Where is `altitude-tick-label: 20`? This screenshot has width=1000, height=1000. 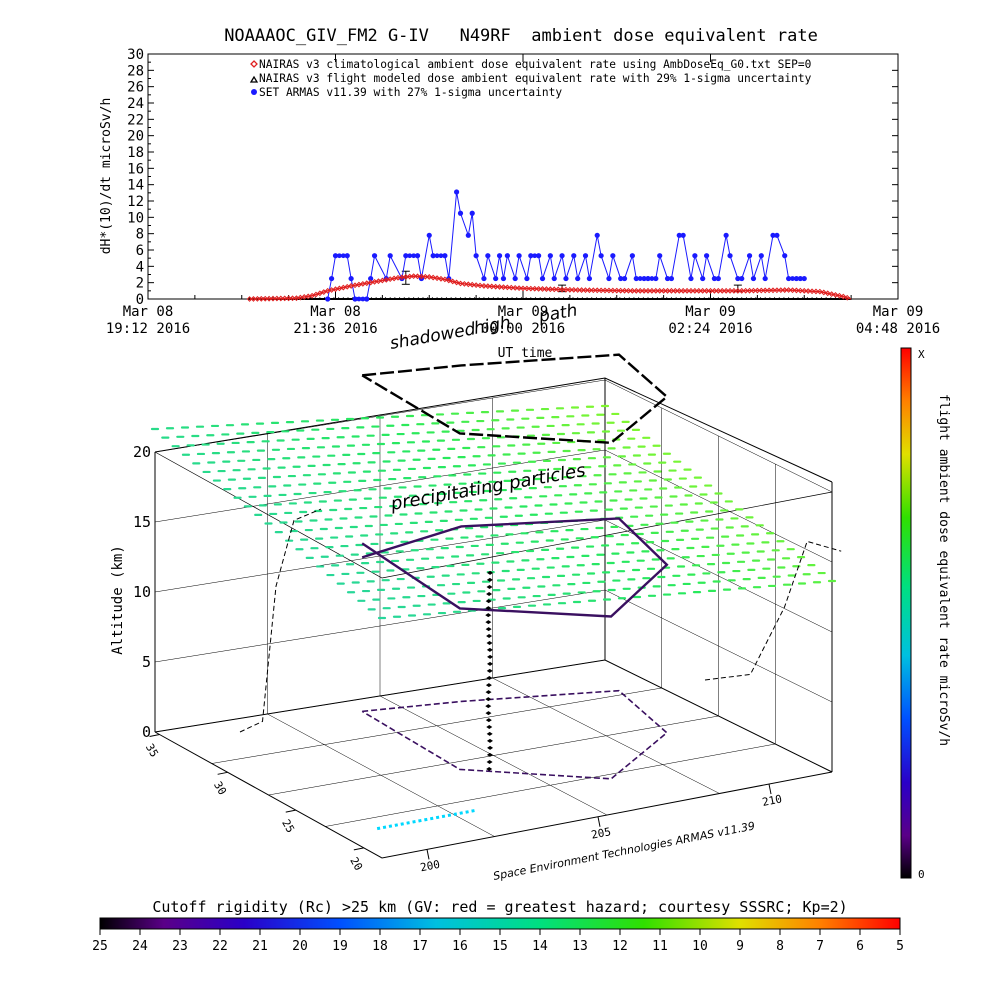
altitude-tick-label: 20 is located at coordinates (142, 452).